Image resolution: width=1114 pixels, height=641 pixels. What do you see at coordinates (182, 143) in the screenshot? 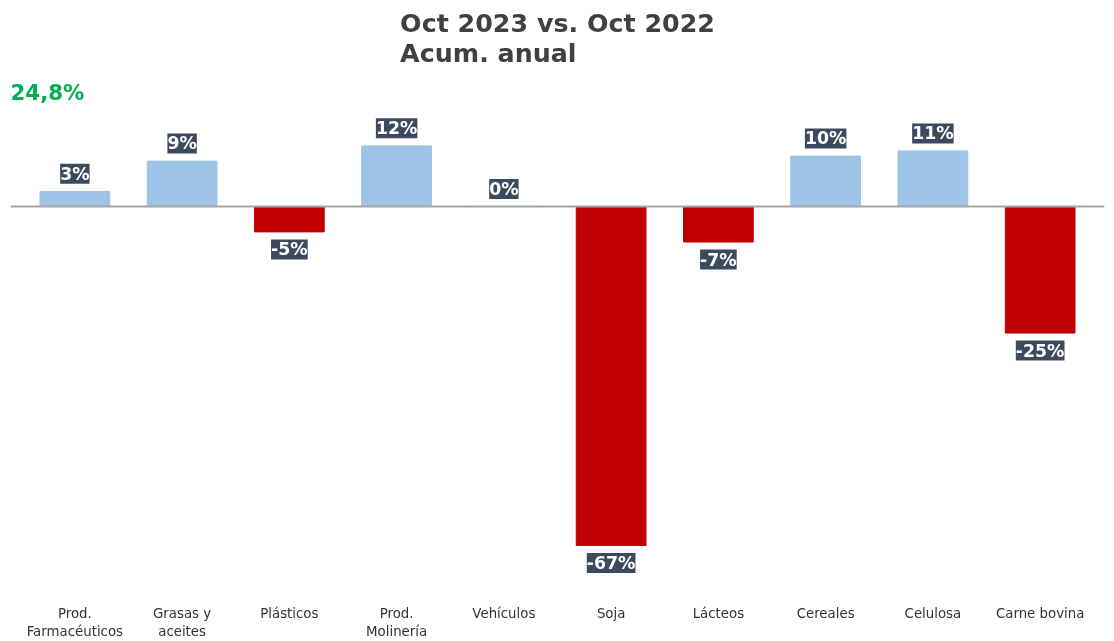
I see `data-label: 9%` at bounding box center [182, 143].